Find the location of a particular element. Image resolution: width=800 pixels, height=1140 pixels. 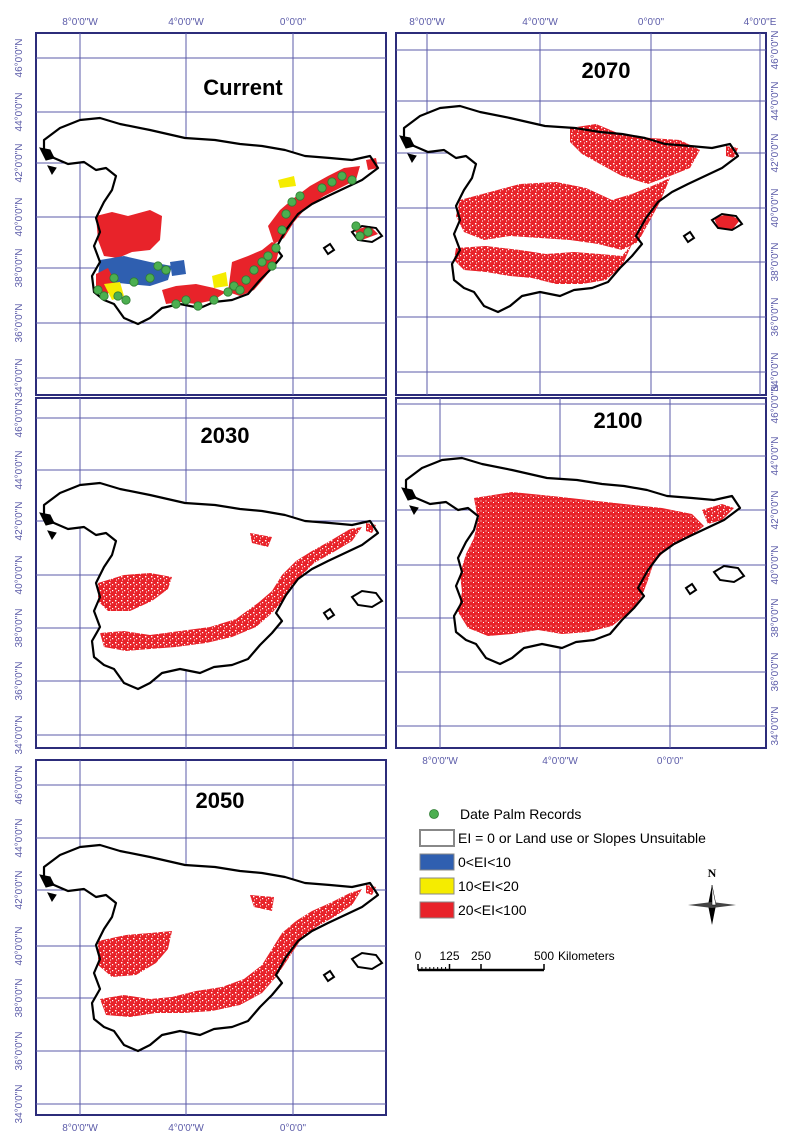

legend-label: 0<EI<10 is located at coordinates (484, 862).